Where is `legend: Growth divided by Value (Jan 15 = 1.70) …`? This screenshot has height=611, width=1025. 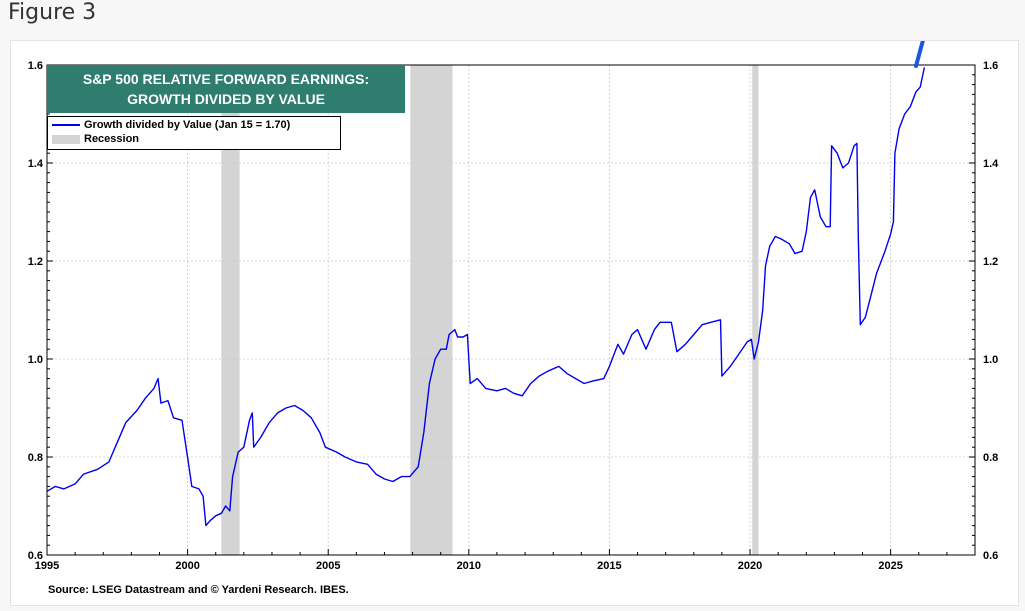
legend: Growth divided by Value (Jan 15 = 1.70) … is located at coordinates (194, 133).